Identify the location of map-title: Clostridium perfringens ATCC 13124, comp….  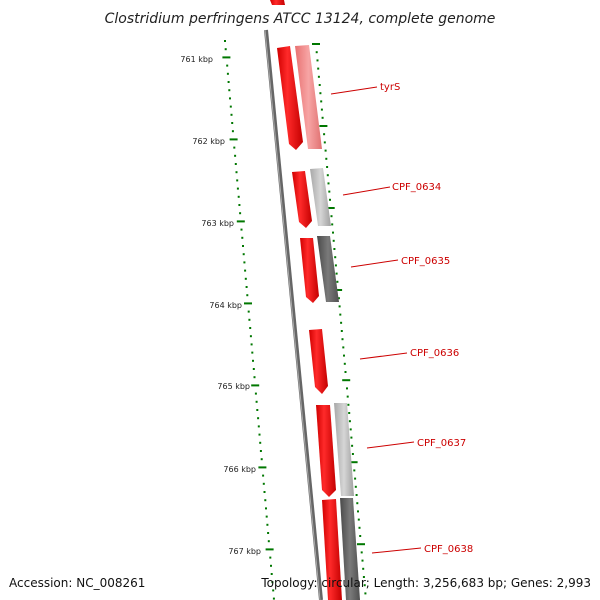
(300, 19).